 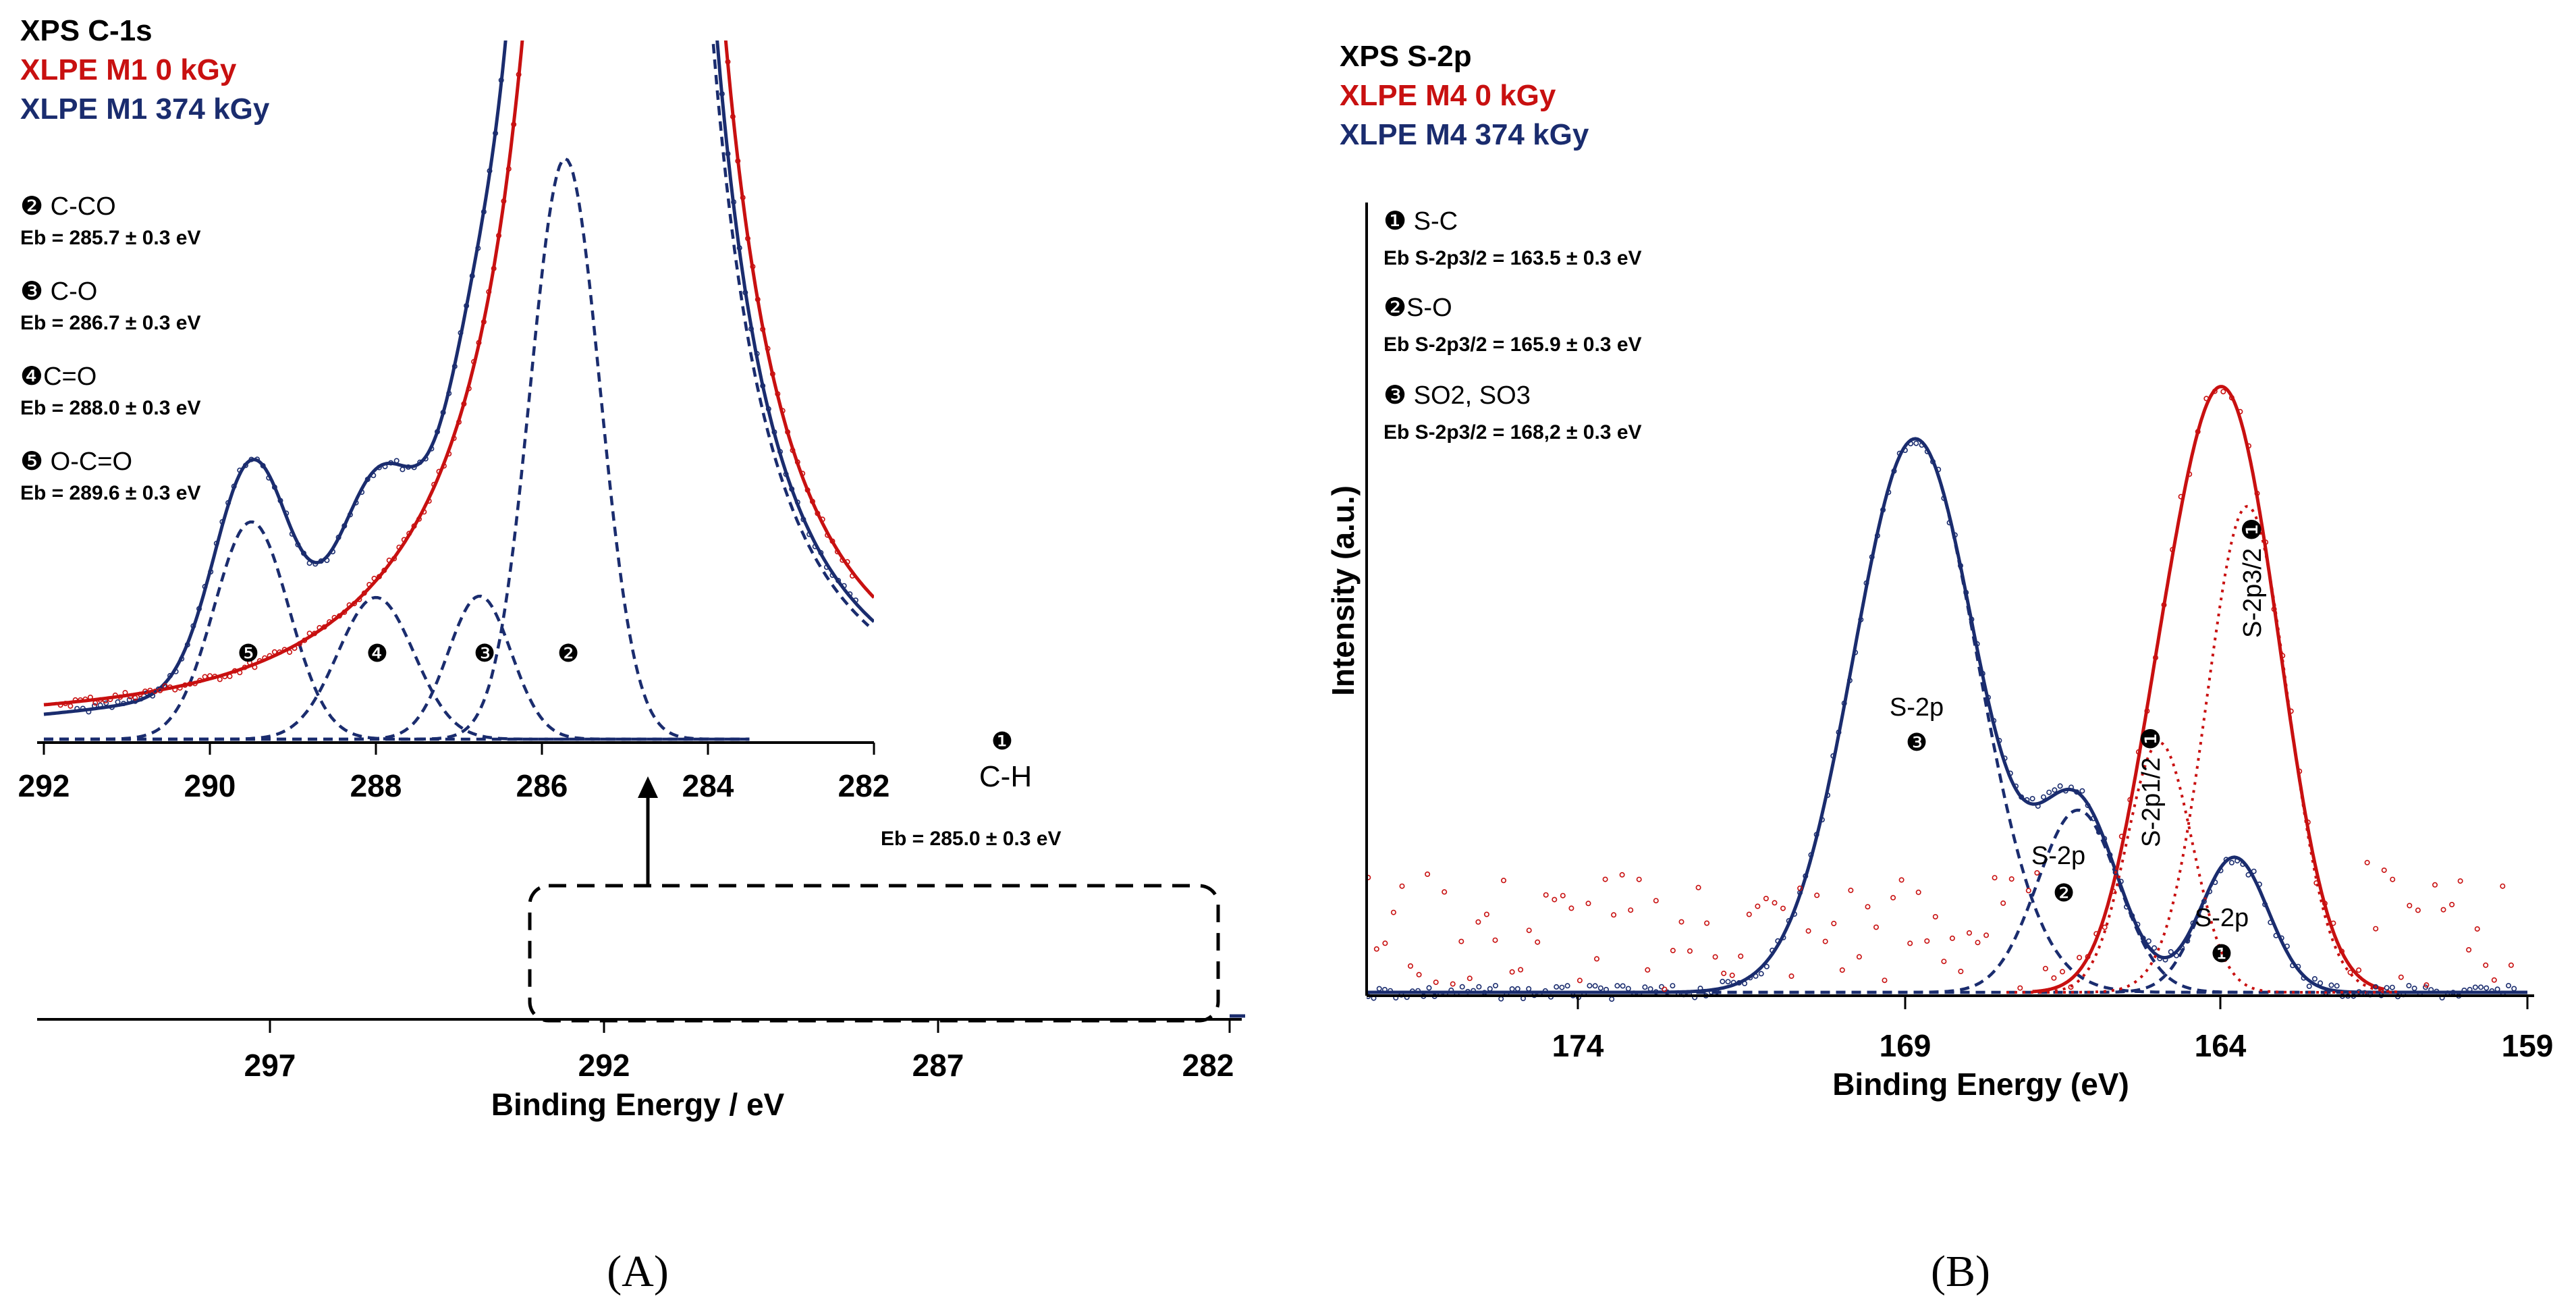 What do you see at coordinates (1394, 221) in the screenshot?
I see `component-number: ❶` at bounding box center [1394, 221].